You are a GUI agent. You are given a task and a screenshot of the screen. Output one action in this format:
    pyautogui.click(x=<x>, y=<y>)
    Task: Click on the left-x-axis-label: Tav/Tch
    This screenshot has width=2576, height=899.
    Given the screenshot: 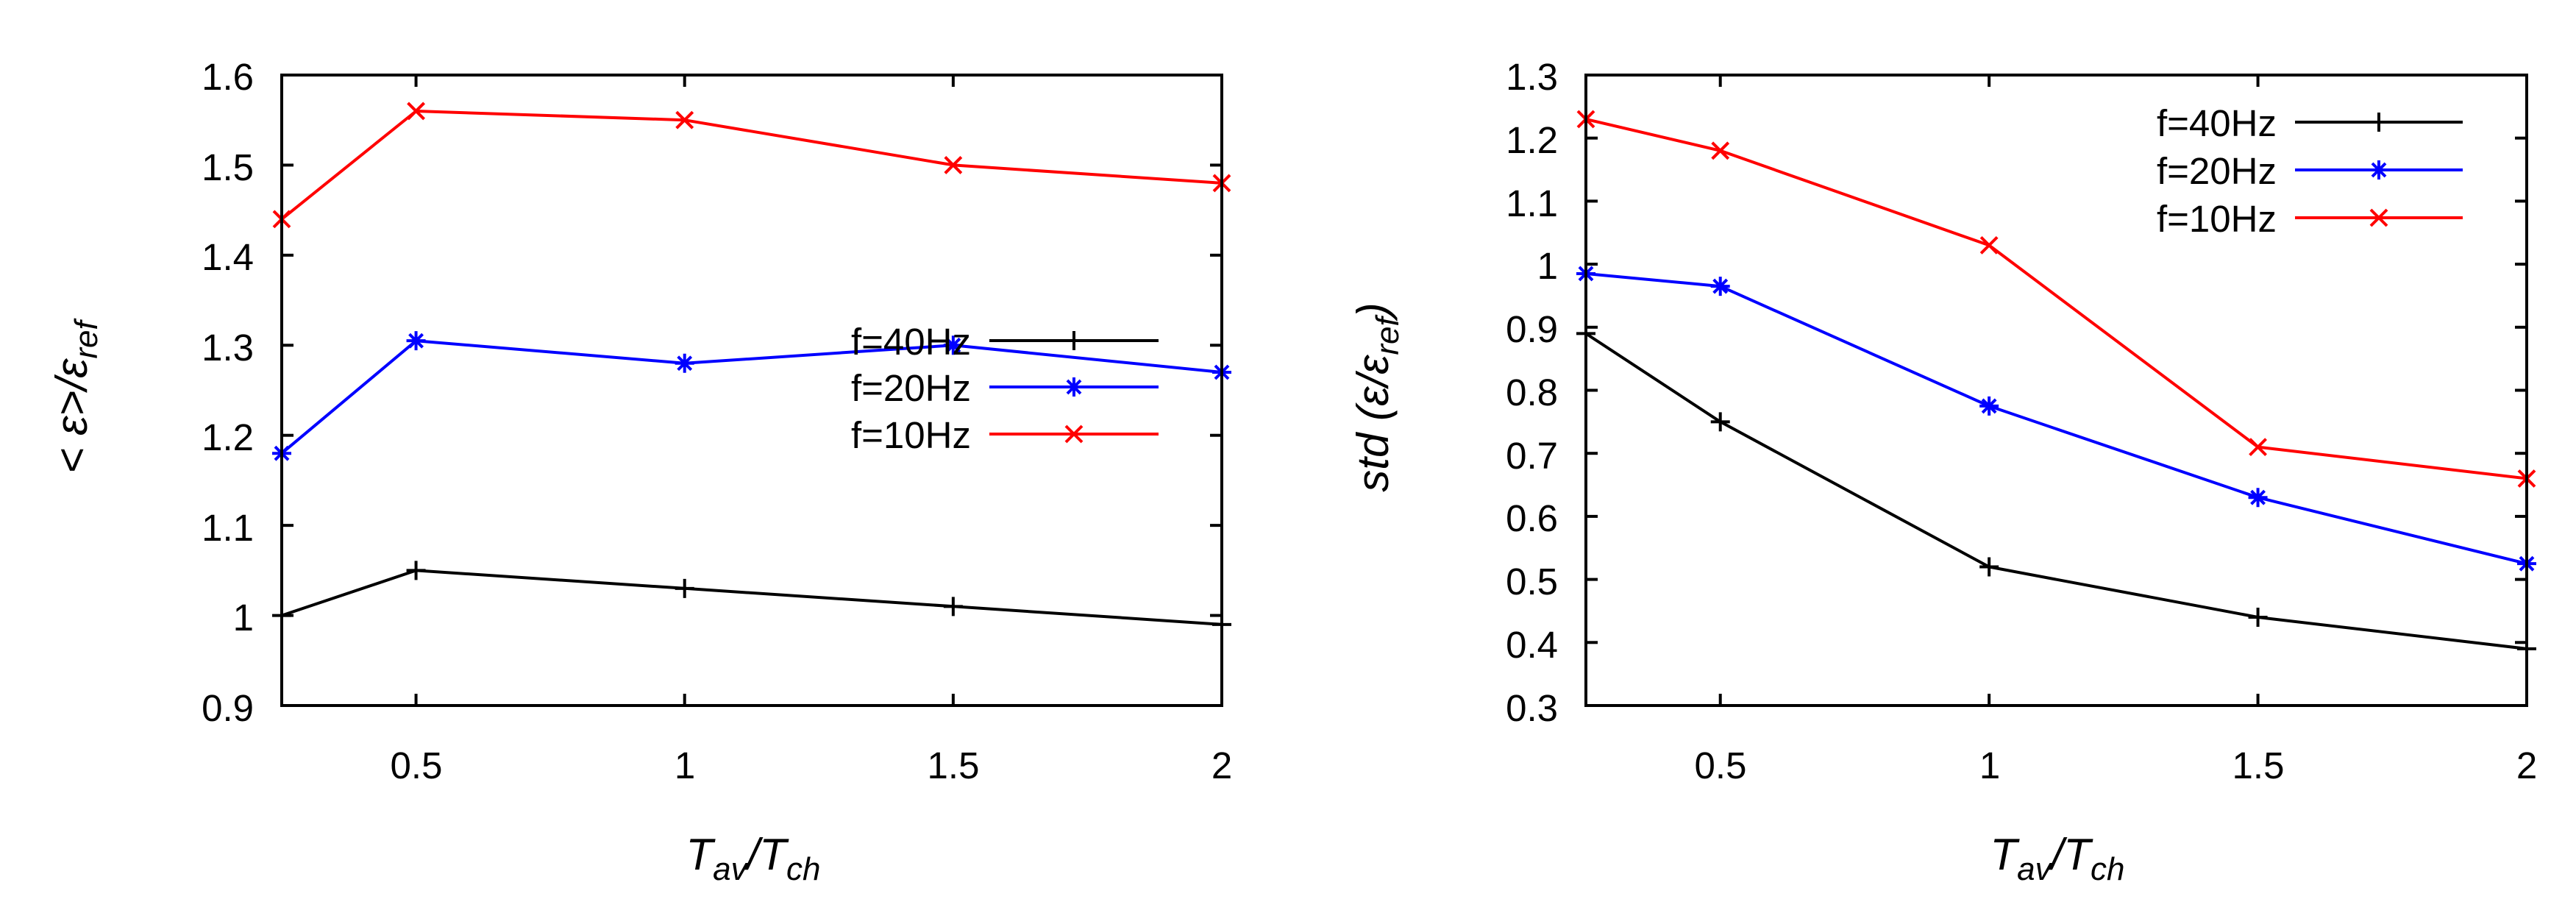 What is the action you would take?
    pyautogui.click(x=753, y=858)
    